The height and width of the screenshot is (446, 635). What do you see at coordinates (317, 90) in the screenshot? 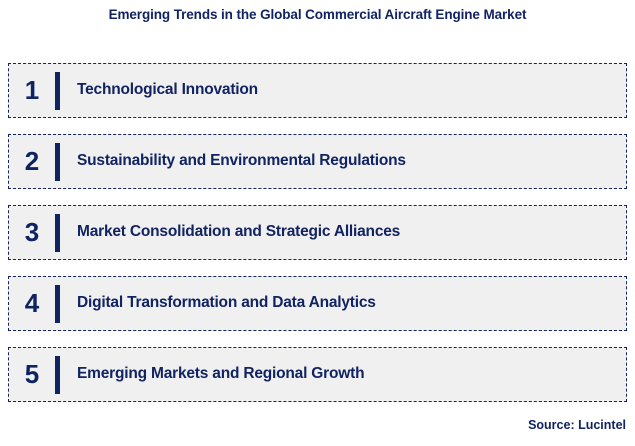
I see `trend-row: 1 Technological Innovation` at bounding box center [317, 90].